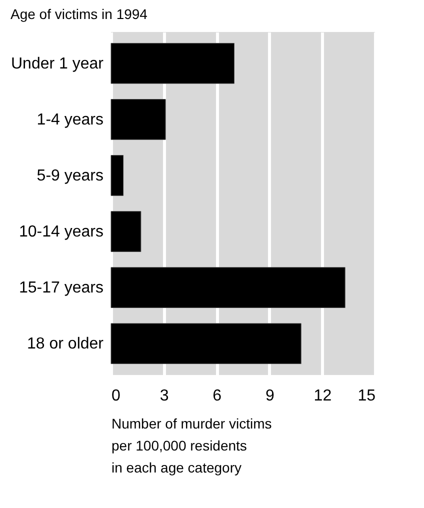 This screenshot has width=424, height=508. What do you see at coordinates (192, 446) in the screenshot?
I see `x-axis-title: Number of murder victims per 100,000 residents in each age category` at bounding box center [192, 446].